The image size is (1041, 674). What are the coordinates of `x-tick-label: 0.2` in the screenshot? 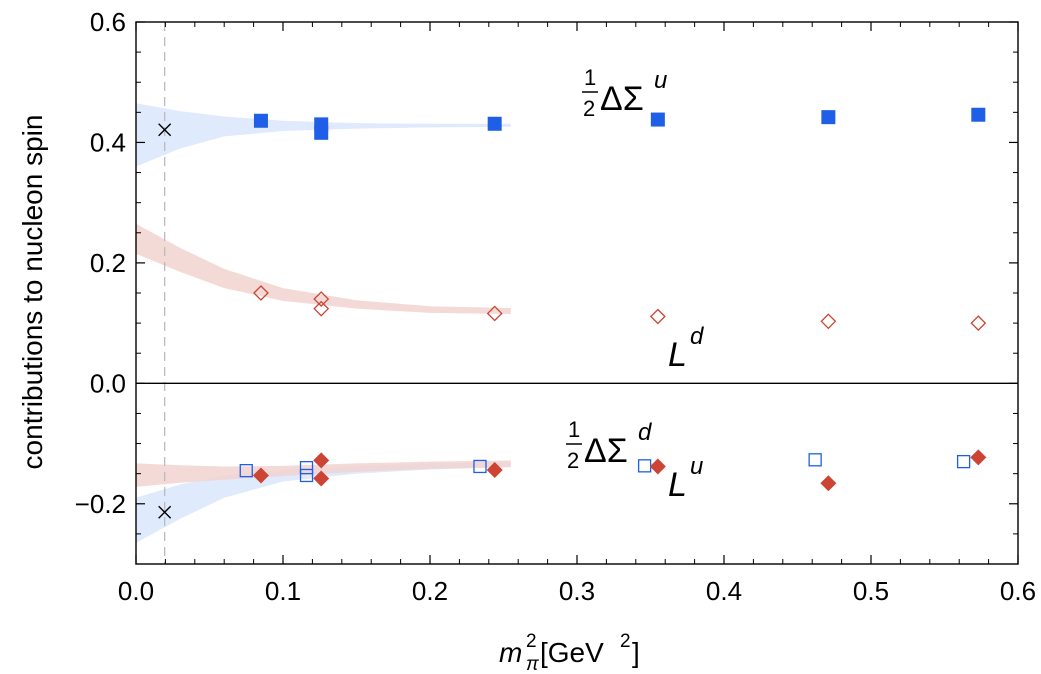 It's located at (430, 591).